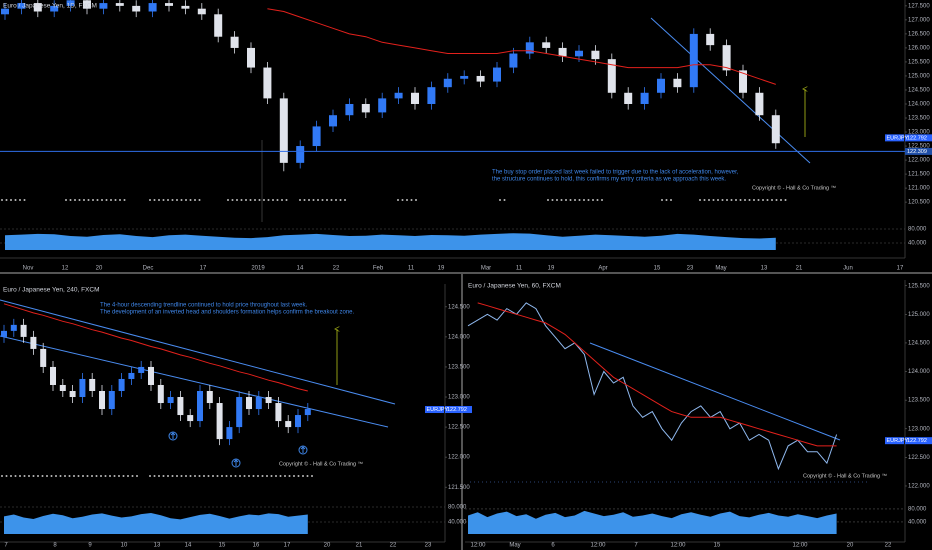 The image size is (932, 550). What do you see at coordinates (917, 152) in the screenshot?
I see `level-label: 122.309` at bounding box center [917, 152].